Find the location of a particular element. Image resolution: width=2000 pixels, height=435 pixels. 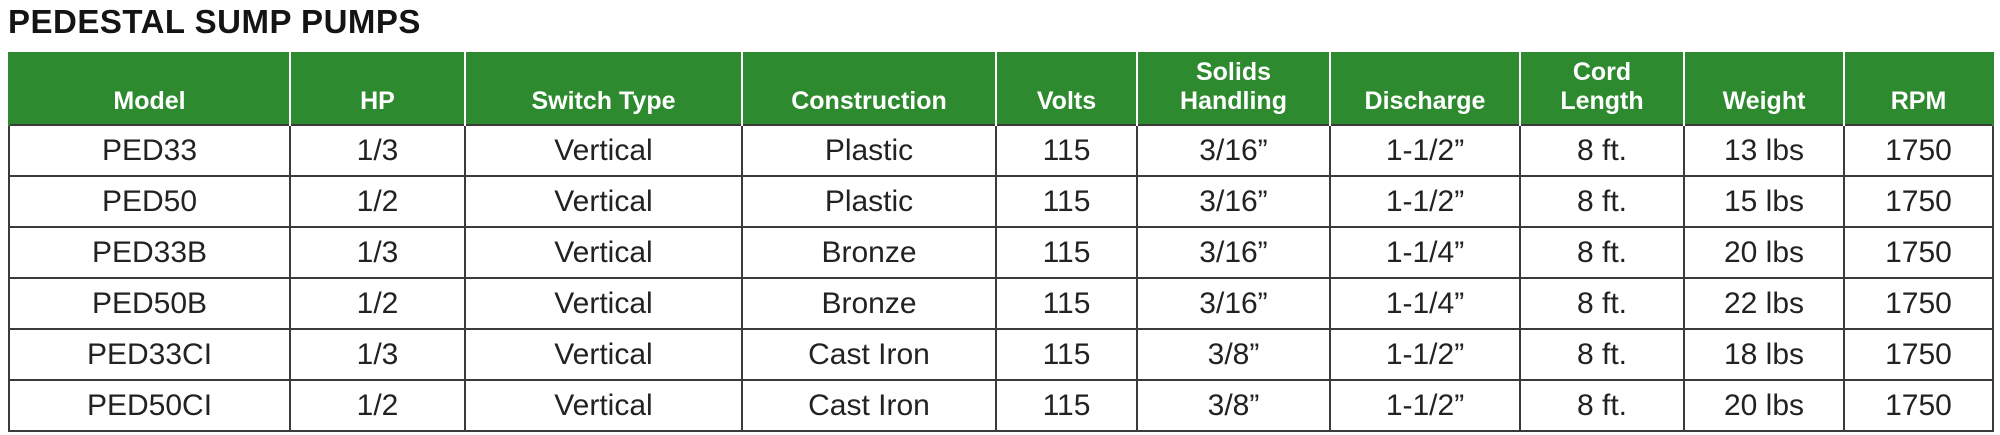

cell-weight: 15 lbs is located at coordinates (1764, 201).